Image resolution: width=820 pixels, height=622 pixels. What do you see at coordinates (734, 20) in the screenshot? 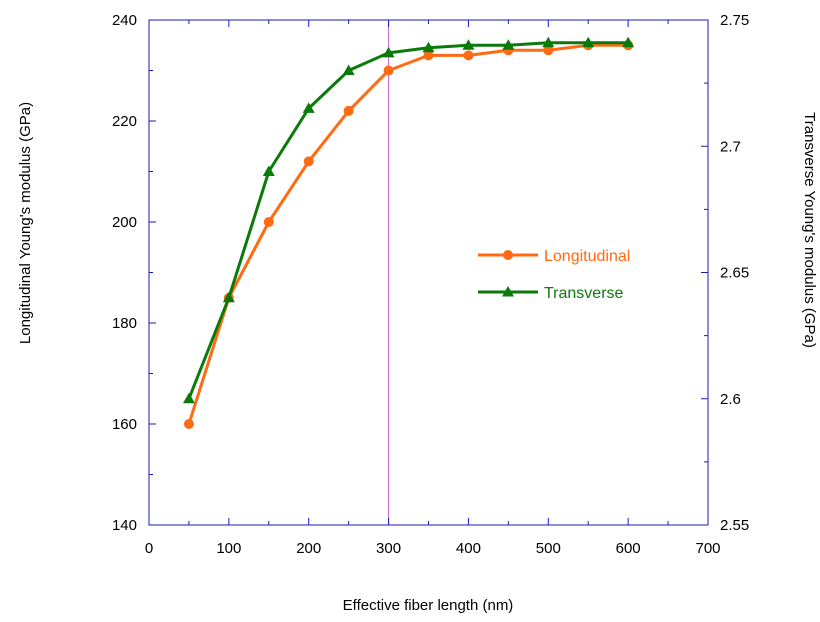
I see `y2-tick-label: 2.75` at bounding box center [734, 20].